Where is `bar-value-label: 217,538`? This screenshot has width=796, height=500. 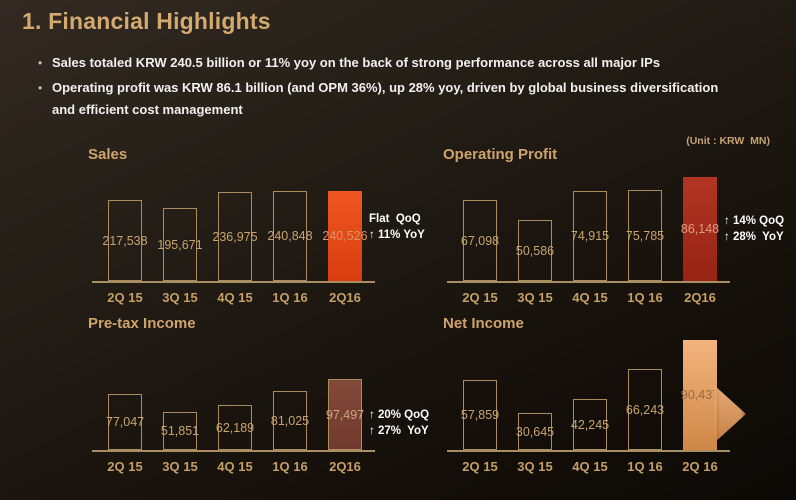
bar-value-label: 217,538 is located at coordinates (125, 240).